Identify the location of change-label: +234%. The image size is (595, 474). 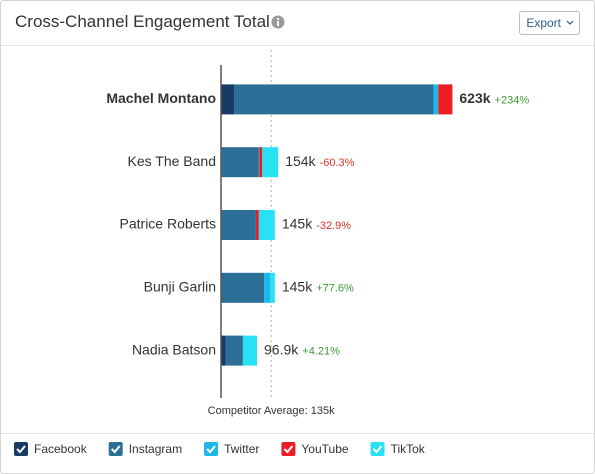
(512, 100).